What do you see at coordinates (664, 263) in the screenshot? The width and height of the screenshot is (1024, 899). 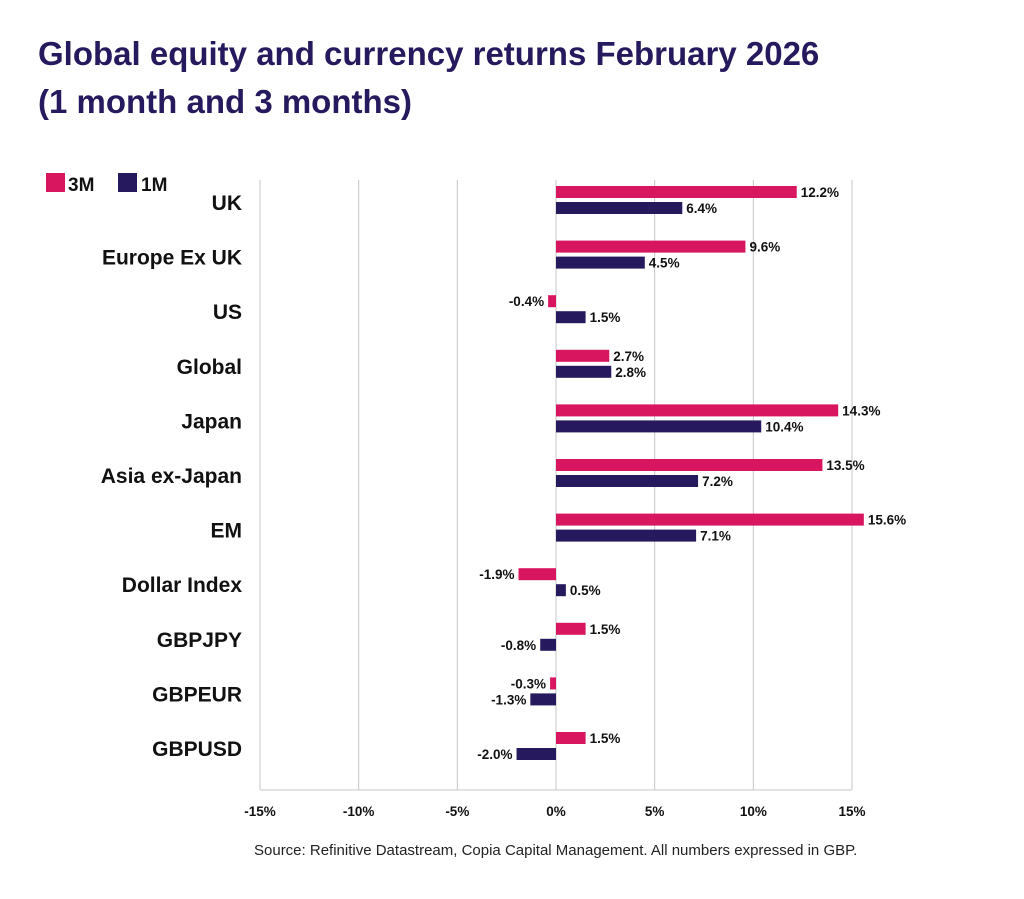 I see `data-label-1M-1: 4.5%` at bounding box center [664, 263].